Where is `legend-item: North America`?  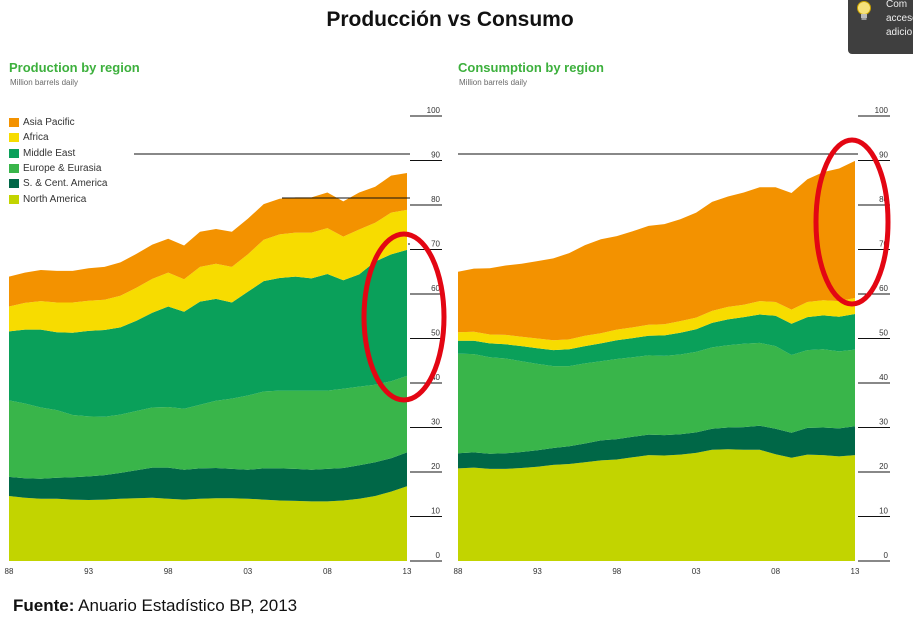
legend-item: North America is located at coordinates (58, 198).